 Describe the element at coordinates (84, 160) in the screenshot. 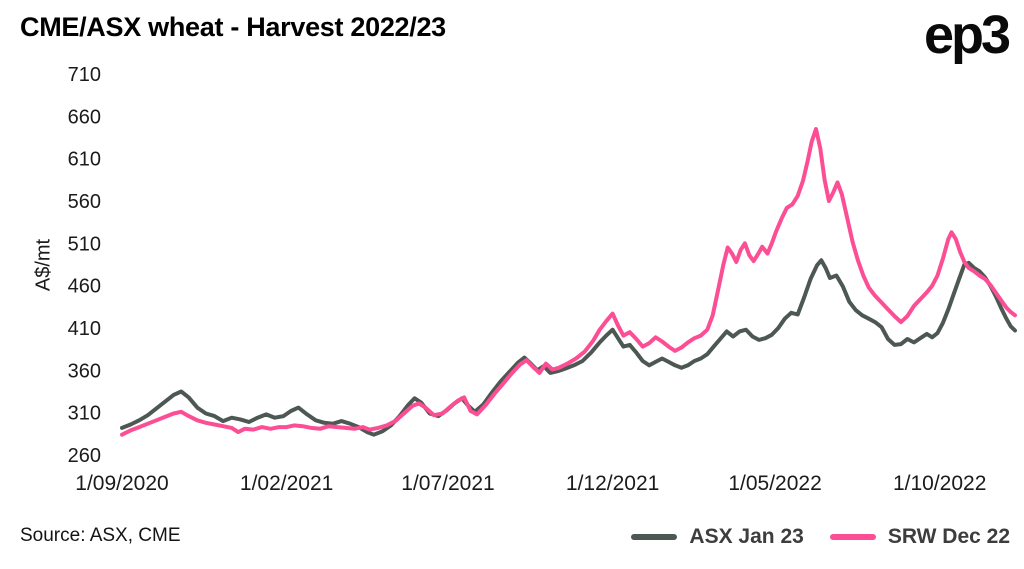

I see `y-tick-label: 610` at that location.